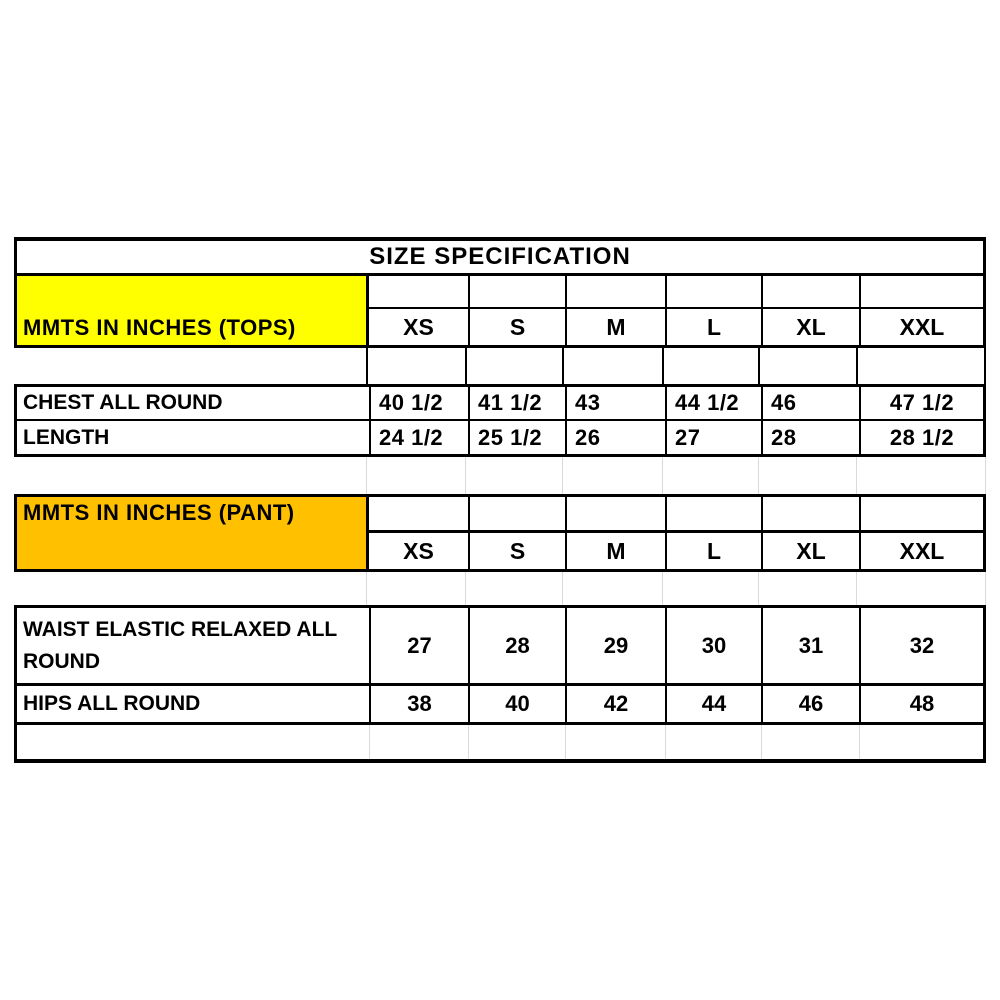 The height and width of the screenshot is (1000, 1000). I want to click on row-label: HIPS ALL ROUND, so click(193, 705).